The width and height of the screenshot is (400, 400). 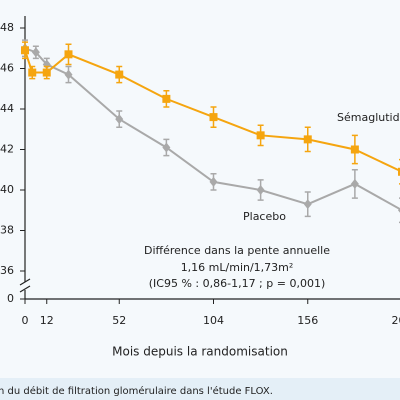 What do you see at coordinates (7, 189) in the screenshot?
I see `y-tick-label: 40` at bounding box center [7, 189].